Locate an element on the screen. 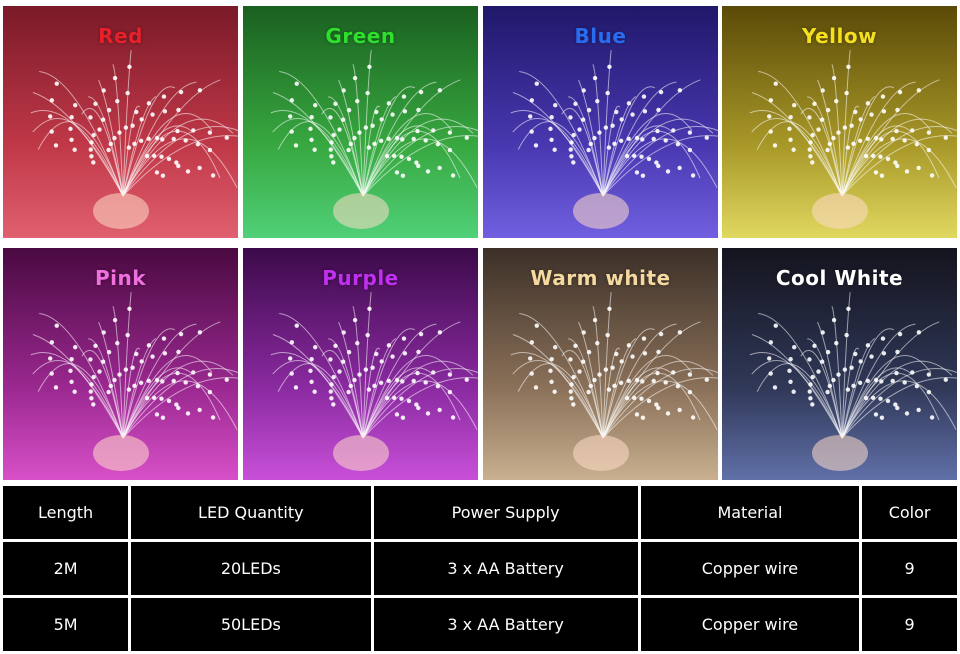 Image resolution: width=960 pixels, height=654 pixels. tile-label: Yellow is located at coordinates (839, 36).